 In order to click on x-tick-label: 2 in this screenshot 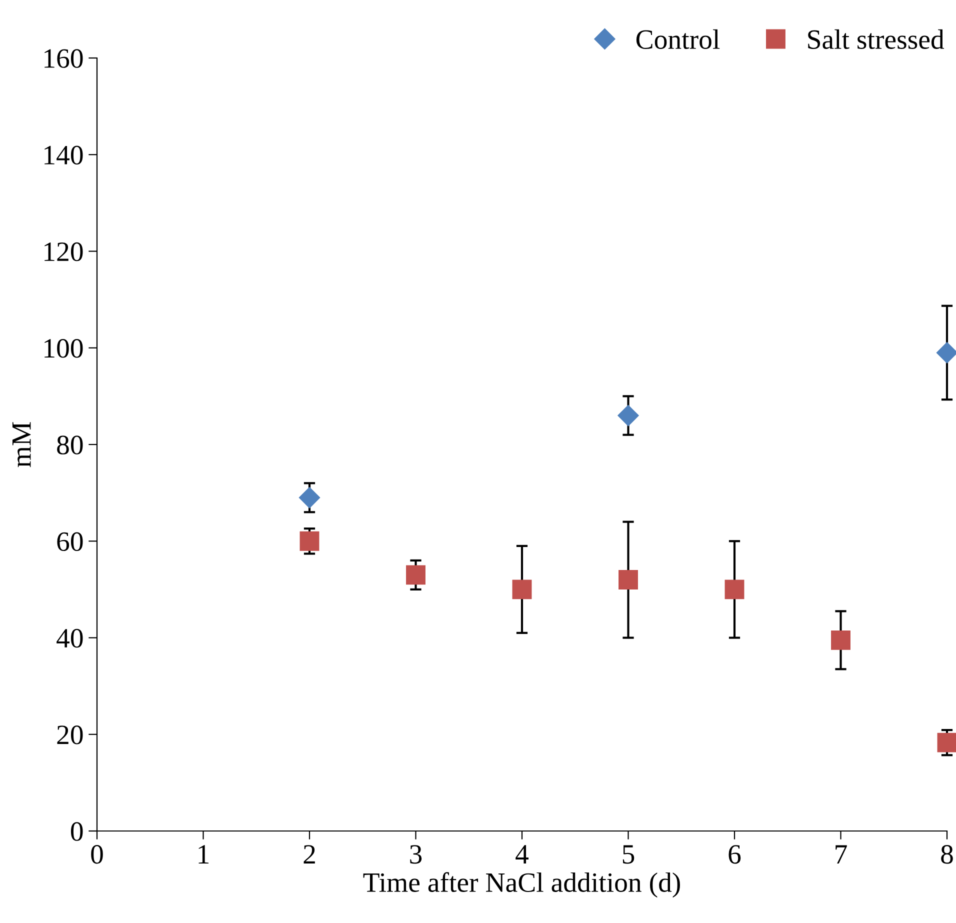, I will do `click(309, 854)`.